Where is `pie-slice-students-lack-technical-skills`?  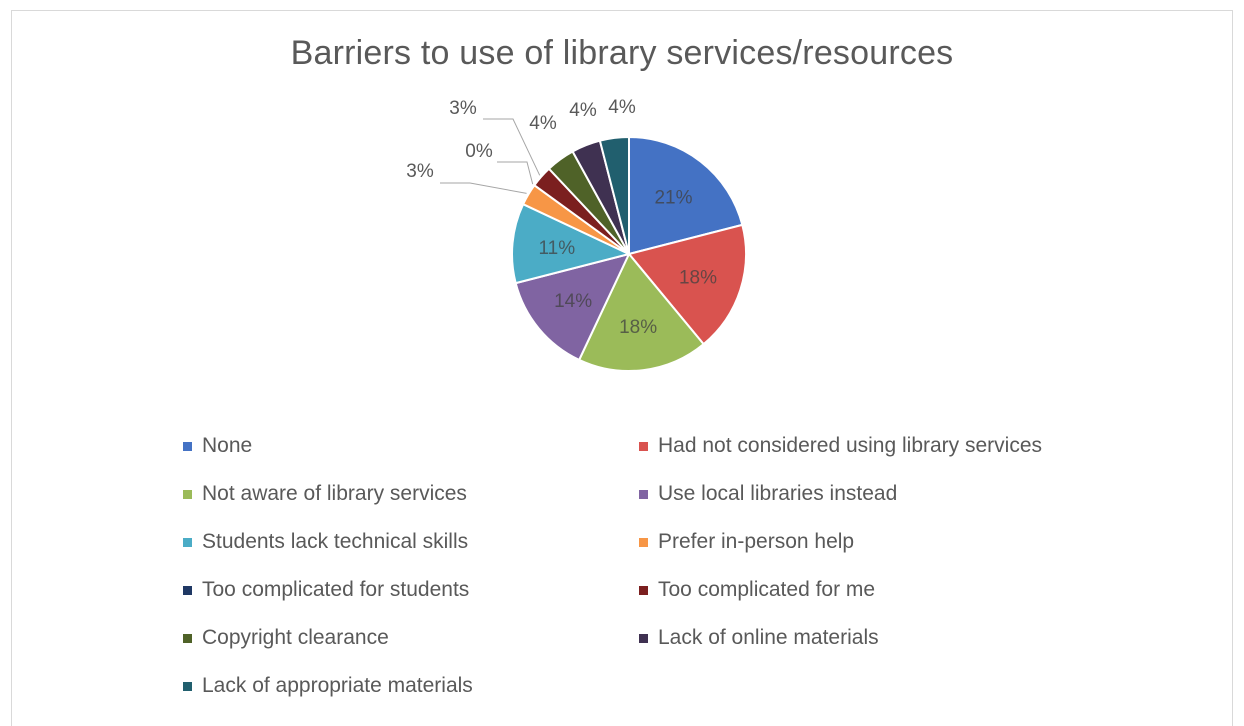 pie-slice-students-lack-technical-skills is located at coordinates (571, 243).